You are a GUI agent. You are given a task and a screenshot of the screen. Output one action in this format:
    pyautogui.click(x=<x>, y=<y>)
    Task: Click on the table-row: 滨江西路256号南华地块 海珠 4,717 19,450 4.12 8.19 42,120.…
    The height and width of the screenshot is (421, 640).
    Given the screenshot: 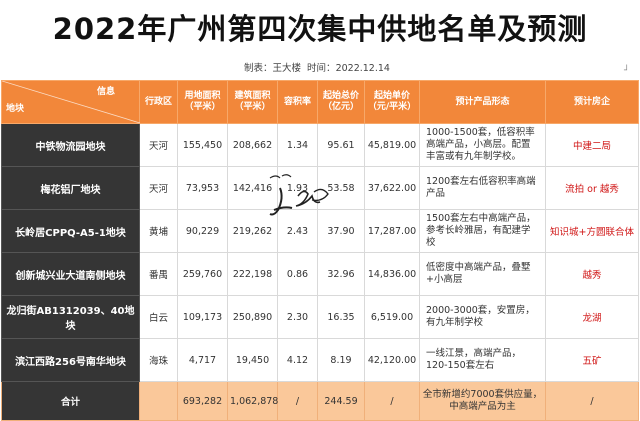 What is the action you would take?
    pyautogui.click(x=320, y=360)
    